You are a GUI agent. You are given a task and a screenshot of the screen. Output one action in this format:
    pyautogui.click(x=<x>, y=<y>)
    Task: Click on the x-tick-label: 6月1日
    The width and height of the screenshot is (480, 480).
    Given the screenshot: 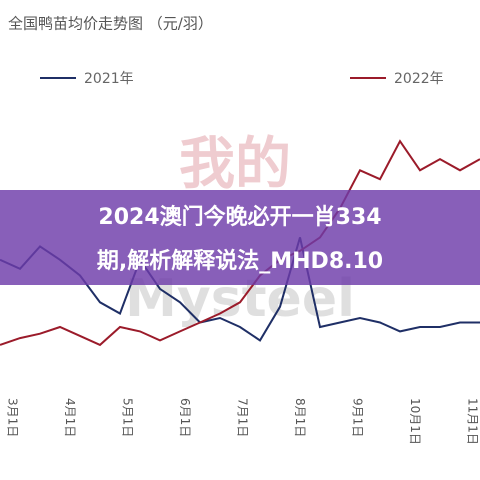 What is the action you would take?
    pyautogui.click(x=185, y=417)
    